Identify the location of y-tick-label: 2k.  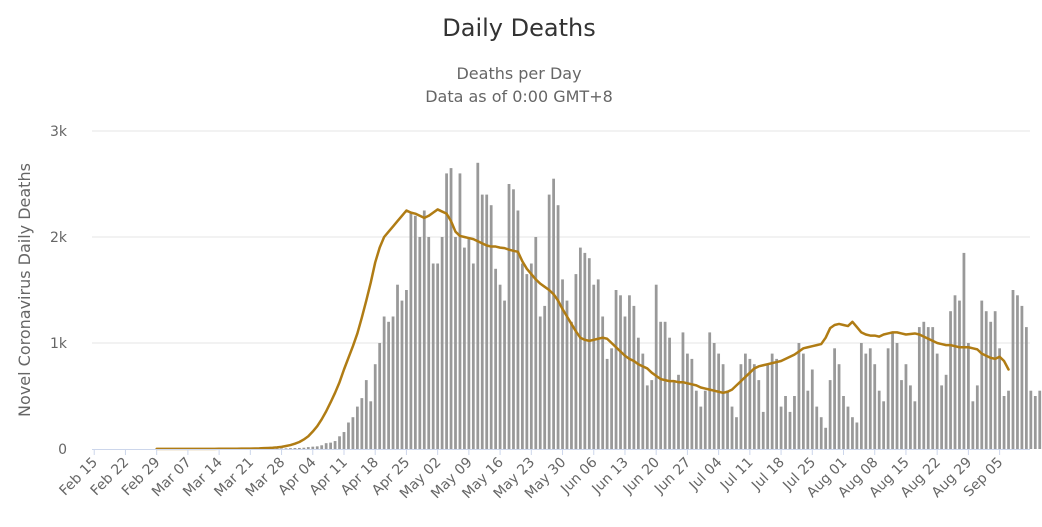
(59, 238).